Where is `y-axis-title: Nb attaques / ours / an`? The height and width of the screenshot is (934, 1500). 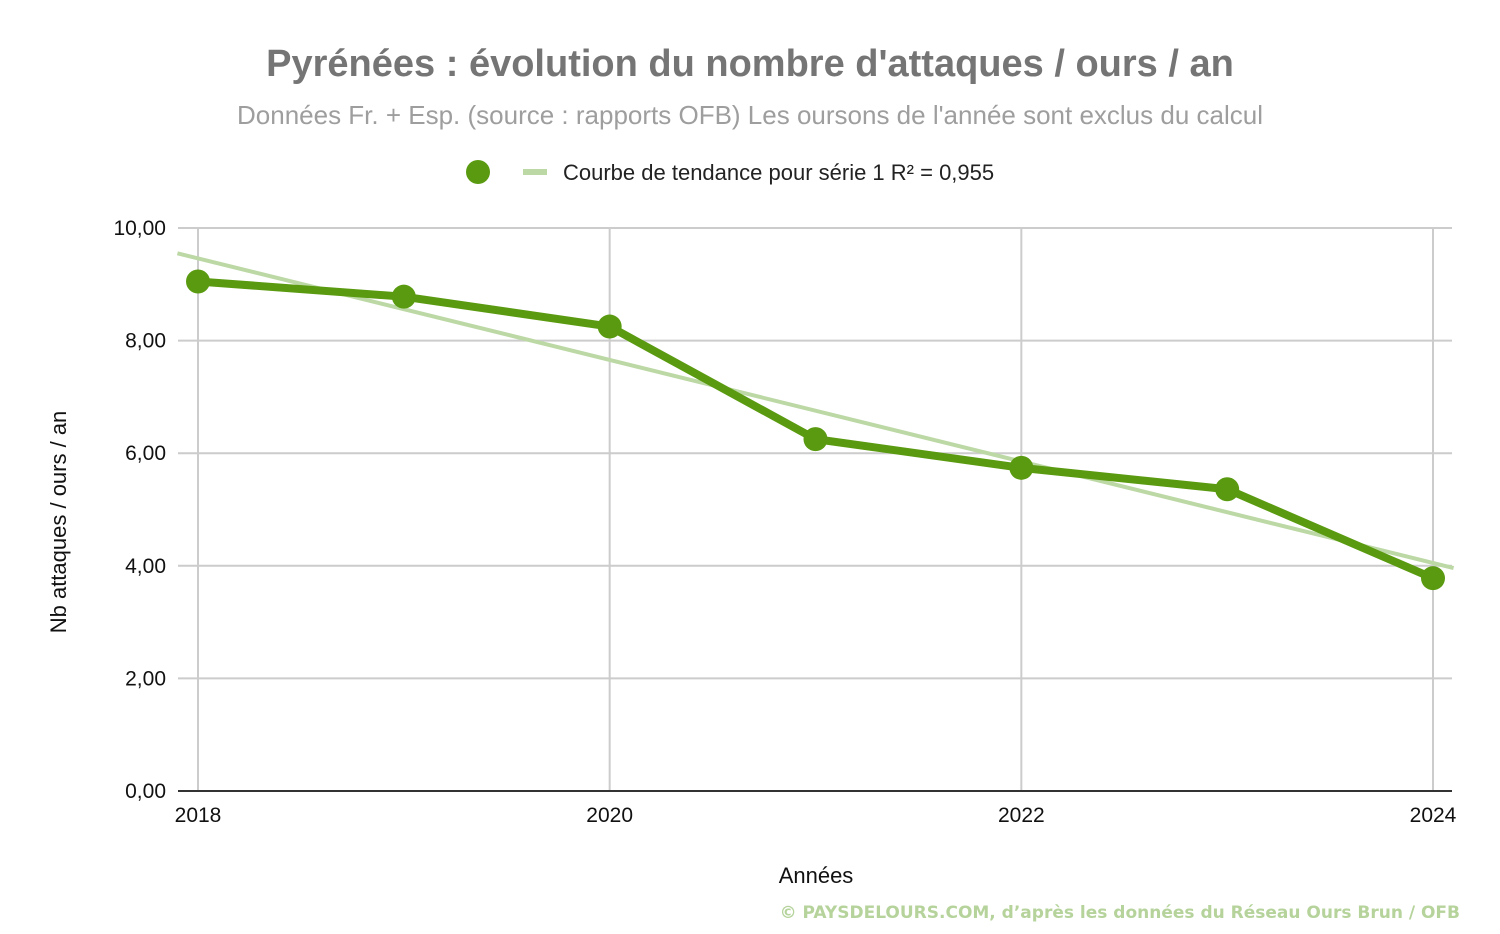 y-axis-title: Nb attaques / ours / an is located at coordinates (58, 522).